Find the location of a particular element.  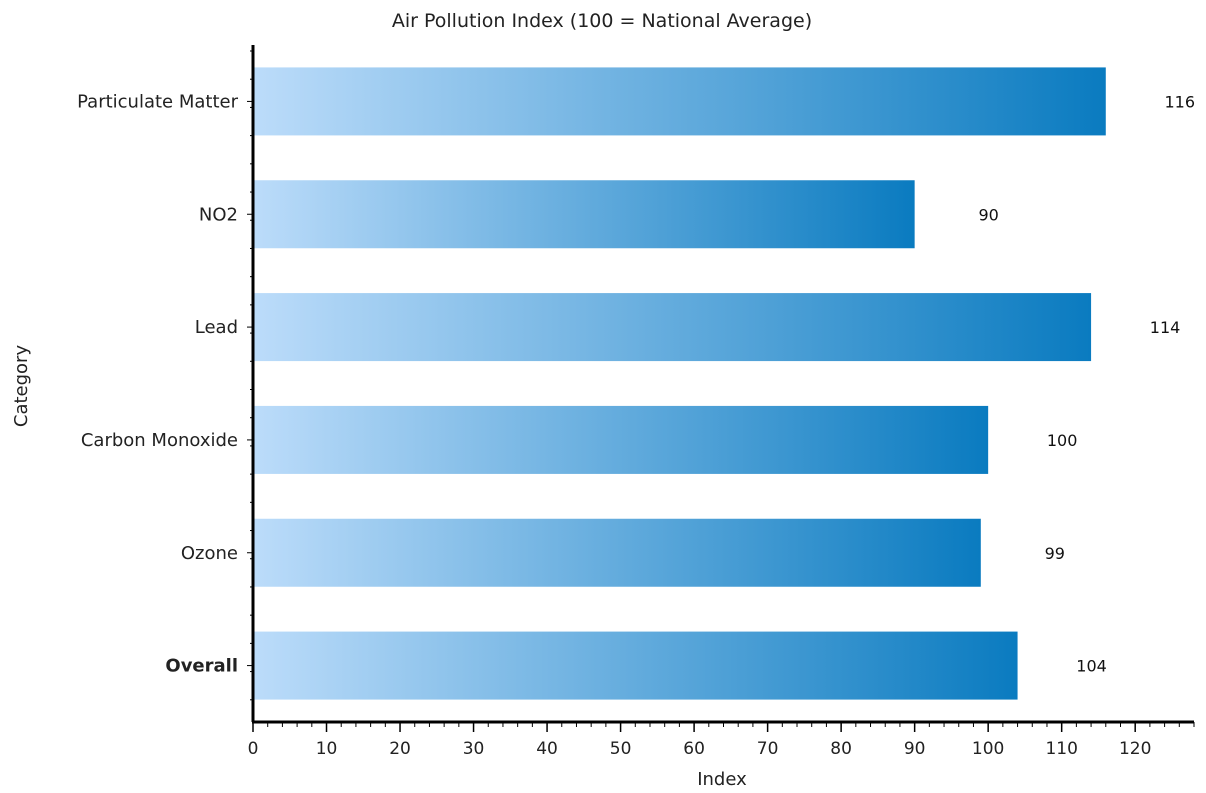

bar-overall is located at coordinates (635, 665).